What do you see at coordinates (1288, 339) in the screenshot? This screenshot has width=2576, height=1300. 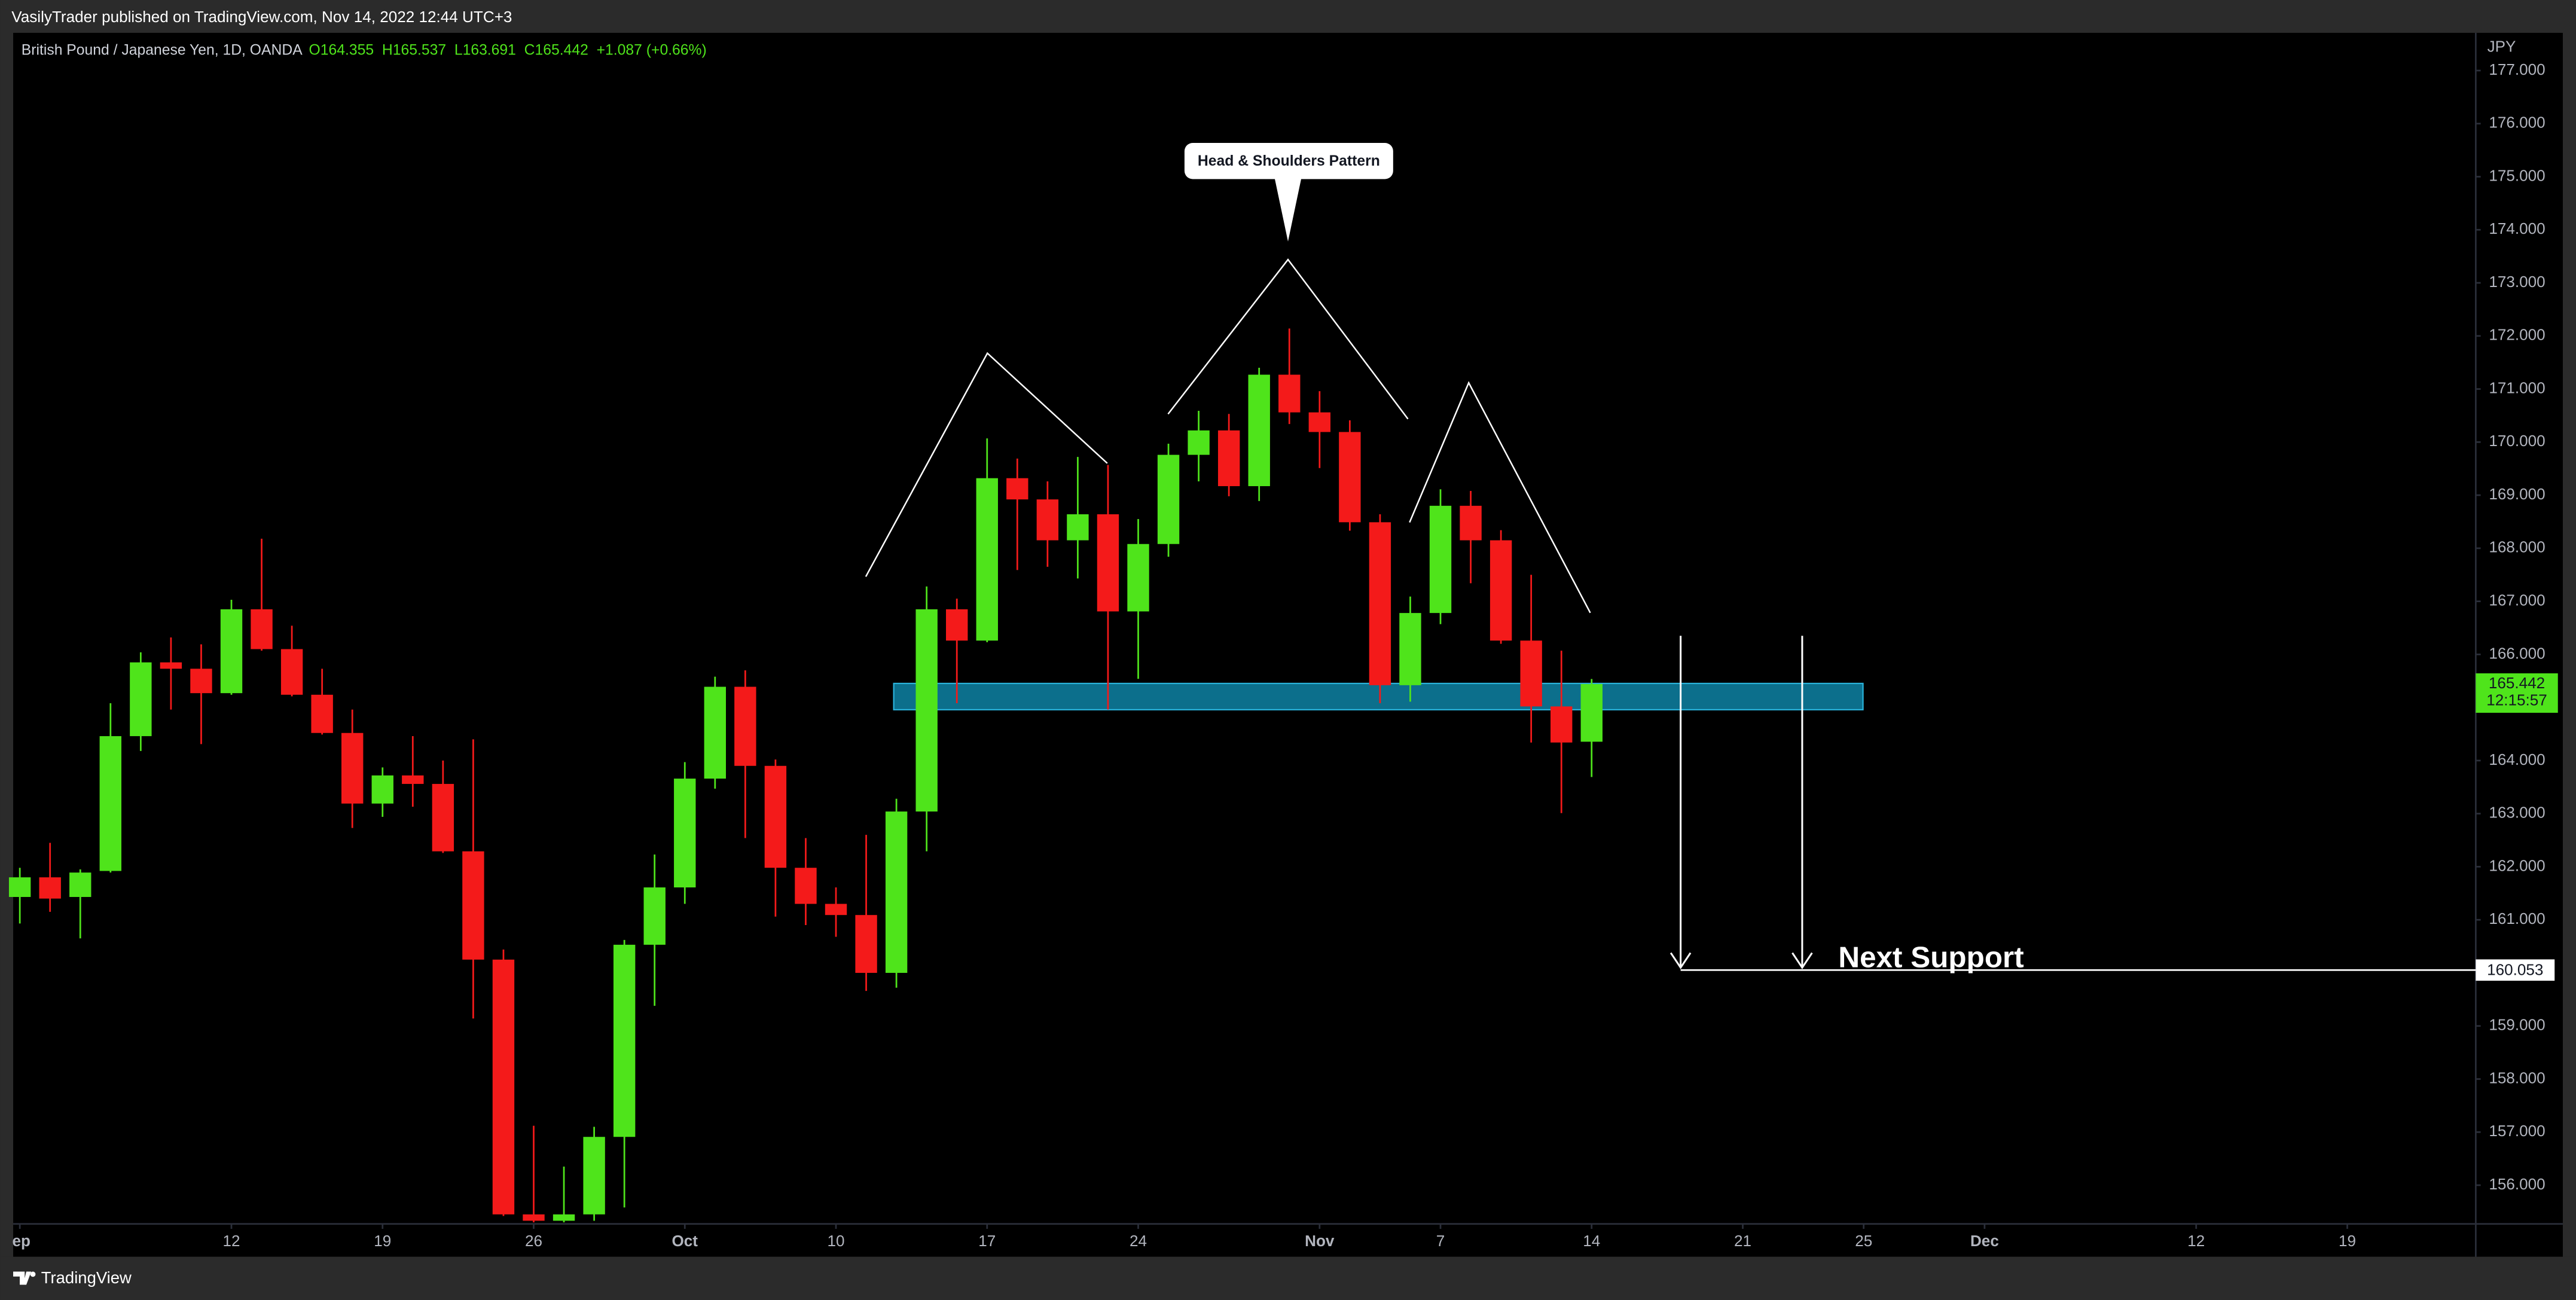 I see `head` at bounding box center [1288, 339].